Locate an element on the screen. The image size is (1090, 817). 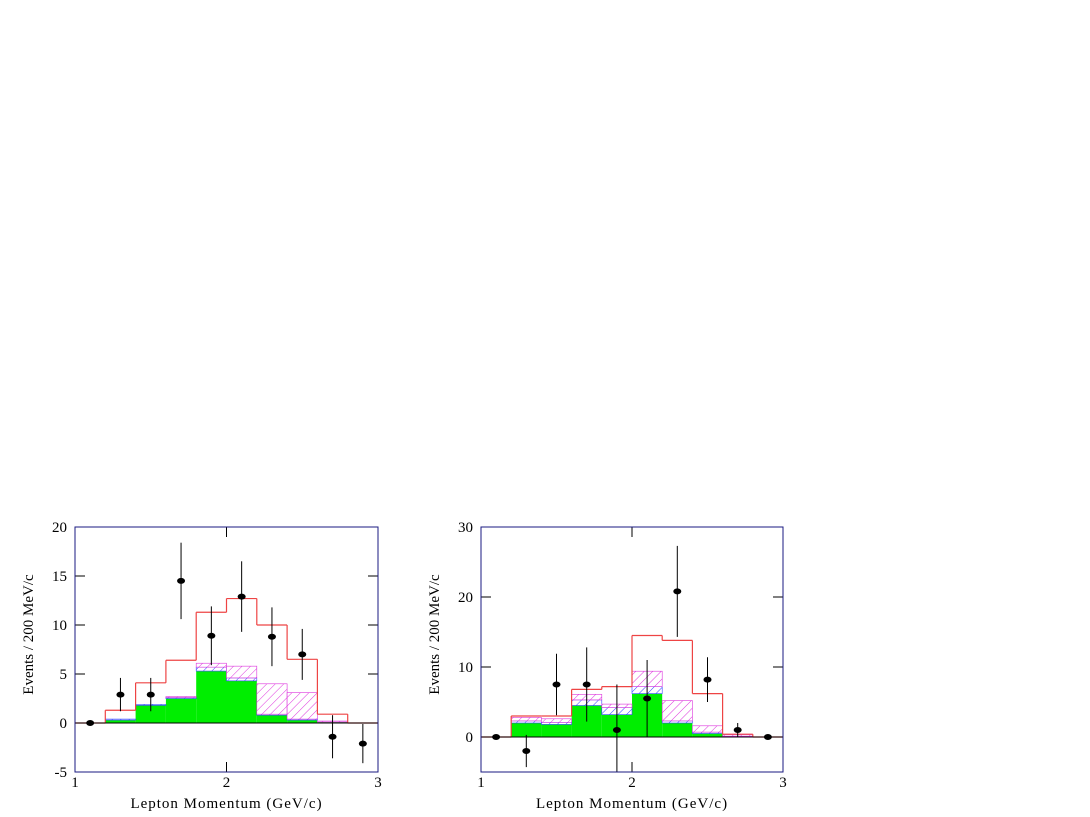
y-tick-label: 30 is located at coordinates (465, 528).